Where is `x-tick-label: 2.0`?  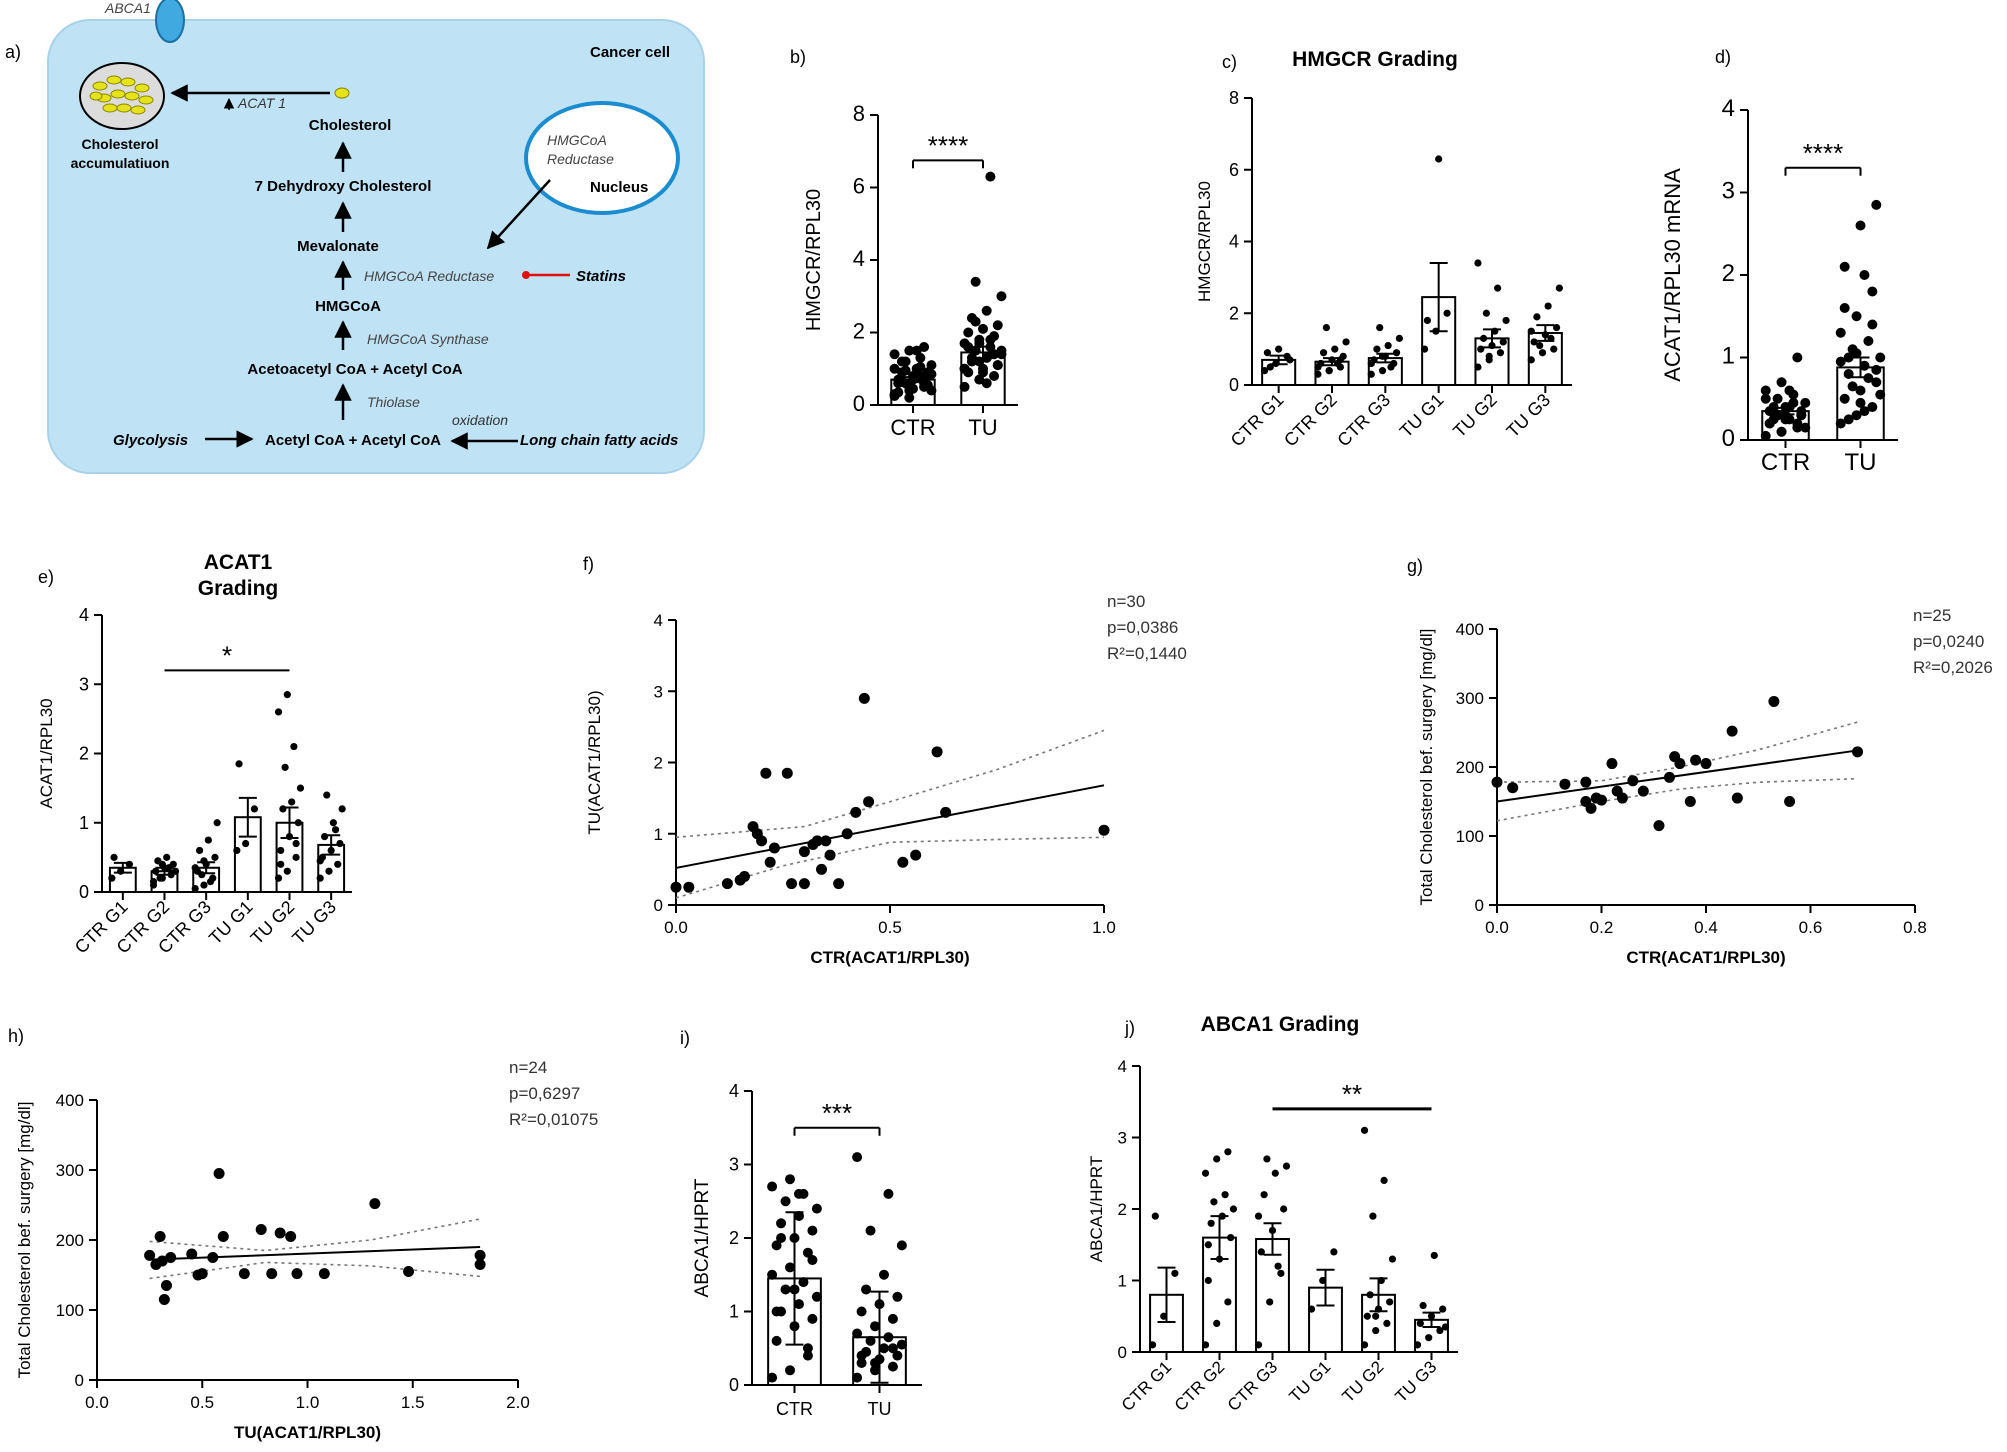 x-tick-label: 2.0 is located at coordinates (518, 1402).